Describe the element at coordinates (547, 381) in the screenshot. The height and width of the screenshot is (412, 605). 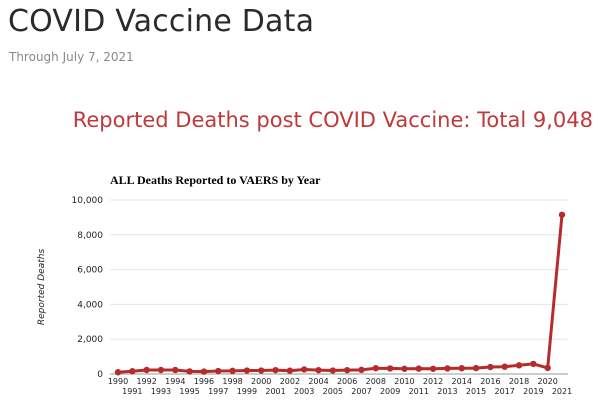
I see `x-tick-label: 2020` at that location.